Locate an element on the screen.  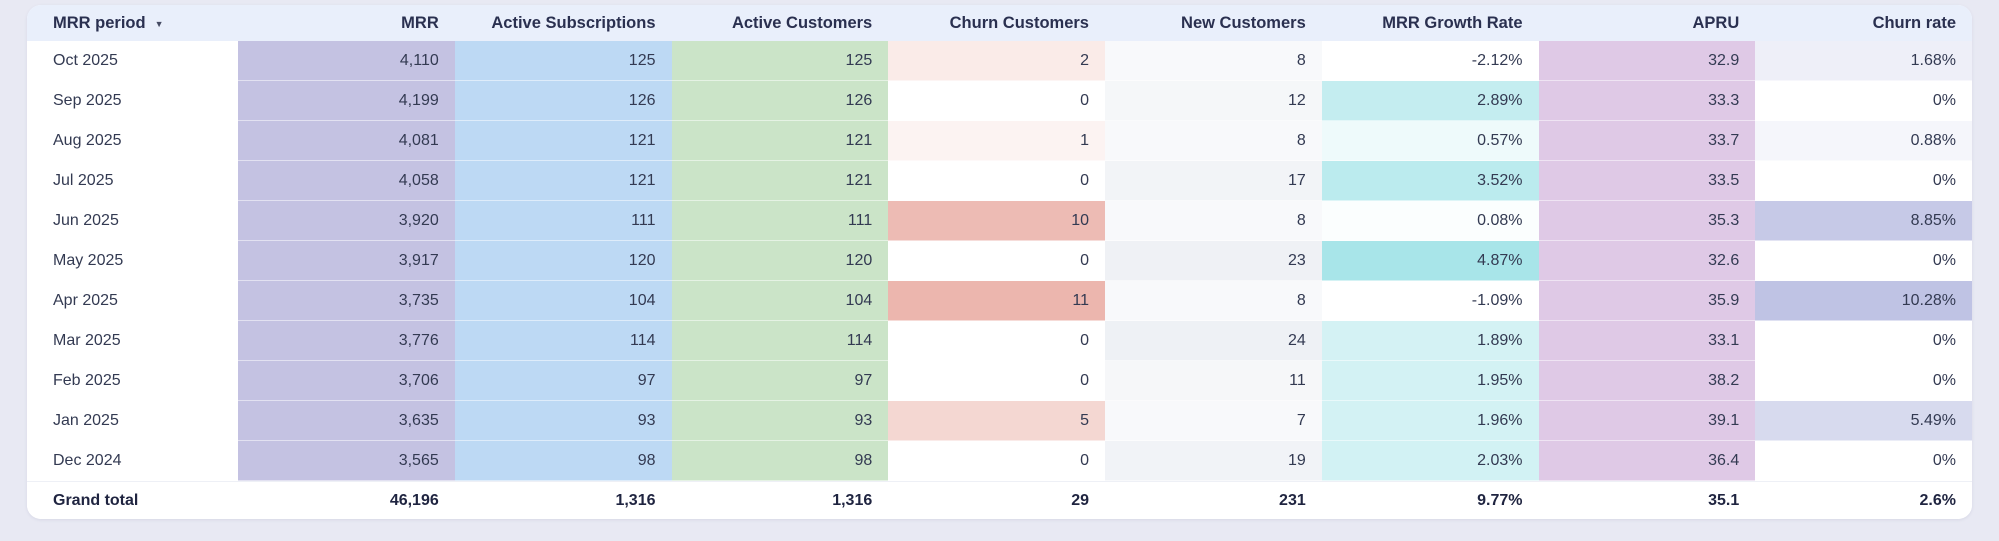
column-header-new-customers: New Customers is located at coordinates (1243, 22).